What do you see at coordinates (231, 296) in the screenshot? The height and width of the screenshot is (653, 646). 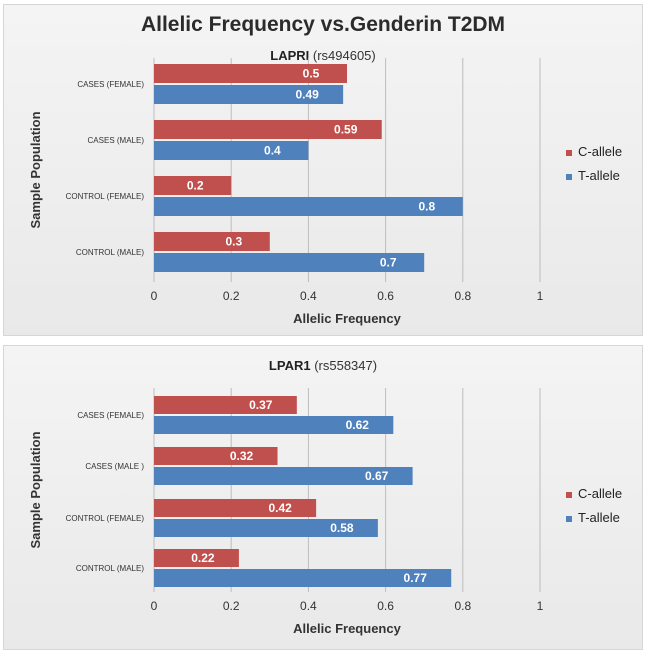 I see `chart-1-x-tick-label: 0.2` at bounding box center [231, 296].